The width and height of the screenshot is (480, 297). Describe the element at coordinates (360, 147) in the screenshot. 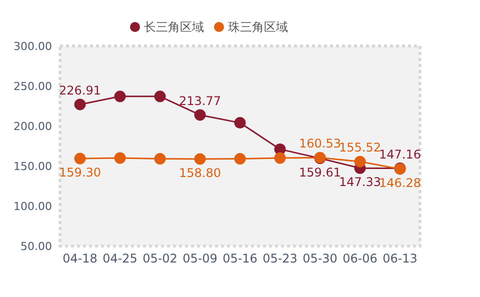

I see `data-label: 155.52` at that location.